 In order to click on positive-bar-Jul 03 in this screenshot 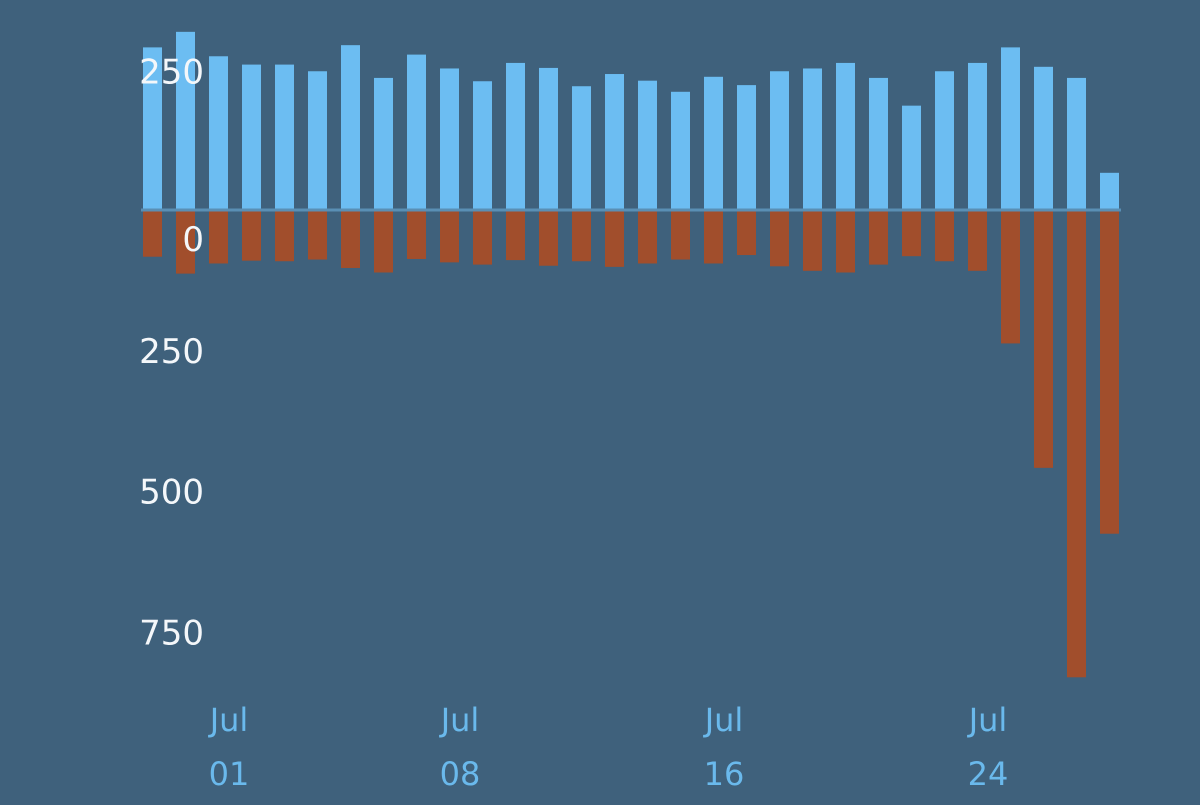, I will do `click(251, 137)`.